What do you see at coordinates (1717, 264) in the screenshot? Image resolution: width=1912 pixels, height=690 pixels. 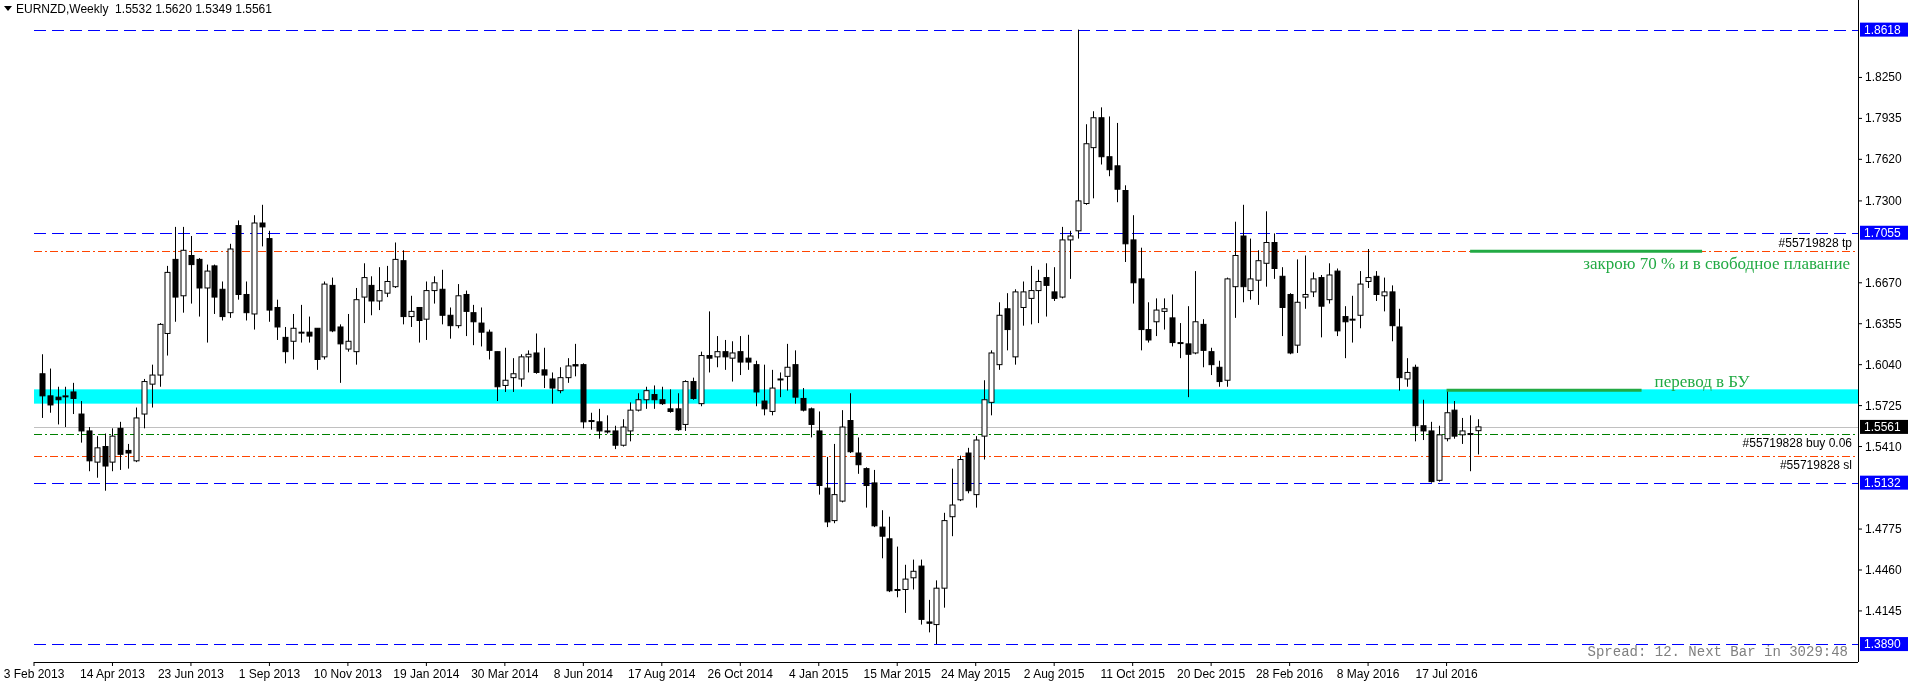 I see `annotation: закрою 70 % и в свободное плавание` at bounding box center [1717, 264].